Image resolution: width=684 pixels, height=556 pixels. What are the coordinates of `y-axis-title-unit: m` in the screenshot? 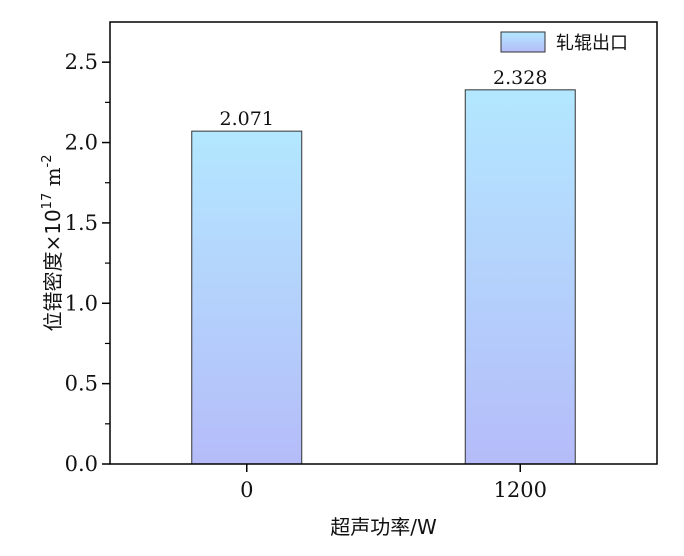 It's located at (53, 179).